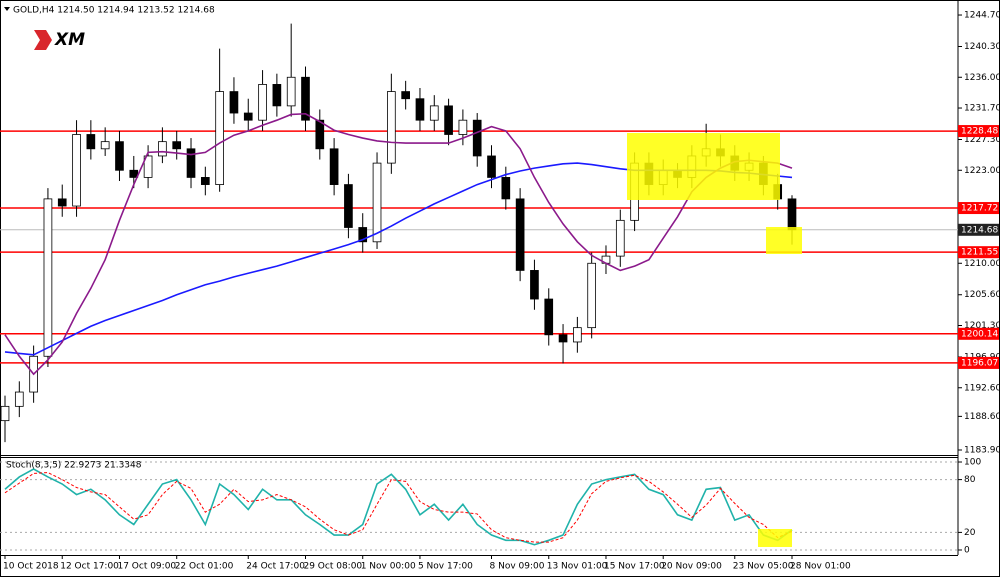 The image size is (1000, 577). I want to click on level-label: 1211.55, so click(979, 253).